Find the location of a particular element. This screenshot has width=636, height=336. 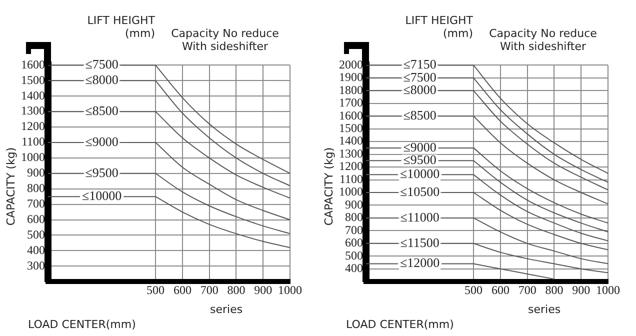

y-tick-label: 2000 is located at coordinates (351, 64).